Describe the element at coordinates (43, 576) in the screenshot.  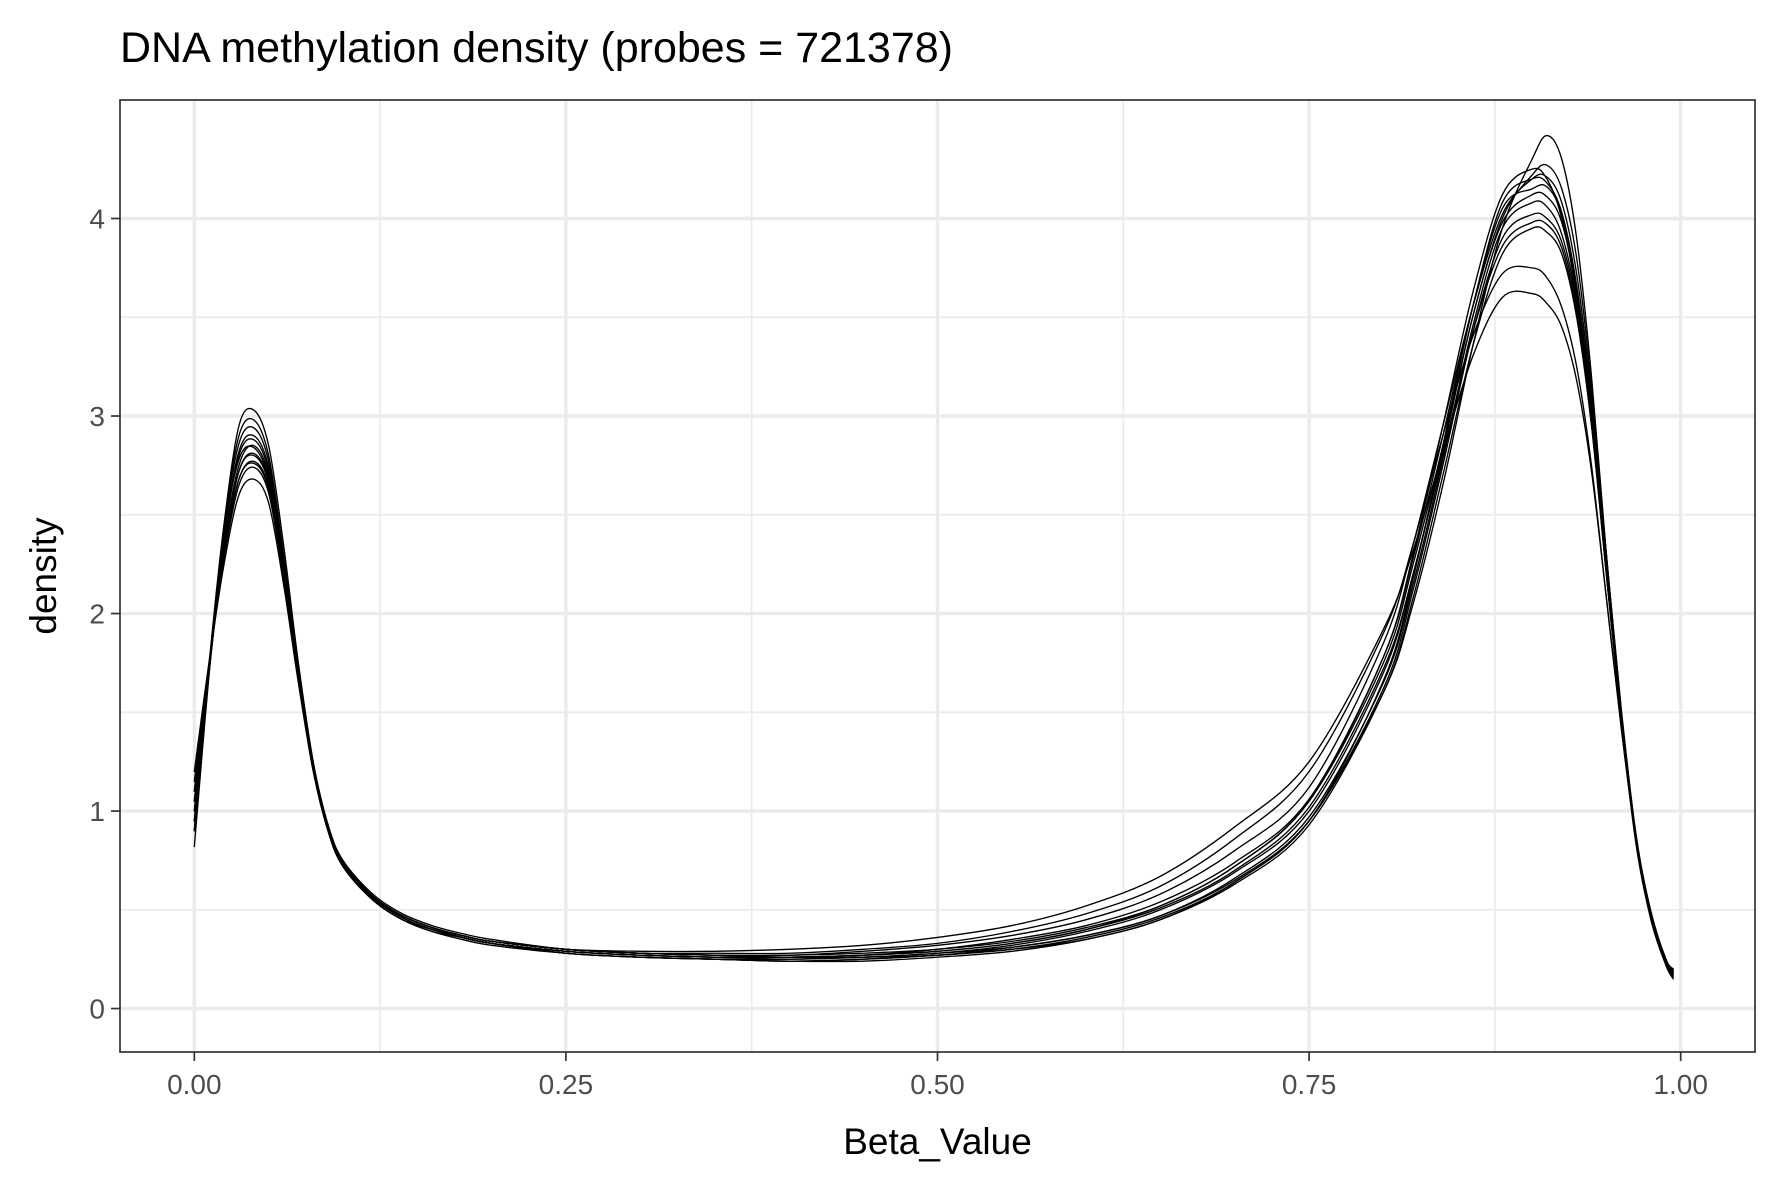
I see `y-axis-title: density` at that location.